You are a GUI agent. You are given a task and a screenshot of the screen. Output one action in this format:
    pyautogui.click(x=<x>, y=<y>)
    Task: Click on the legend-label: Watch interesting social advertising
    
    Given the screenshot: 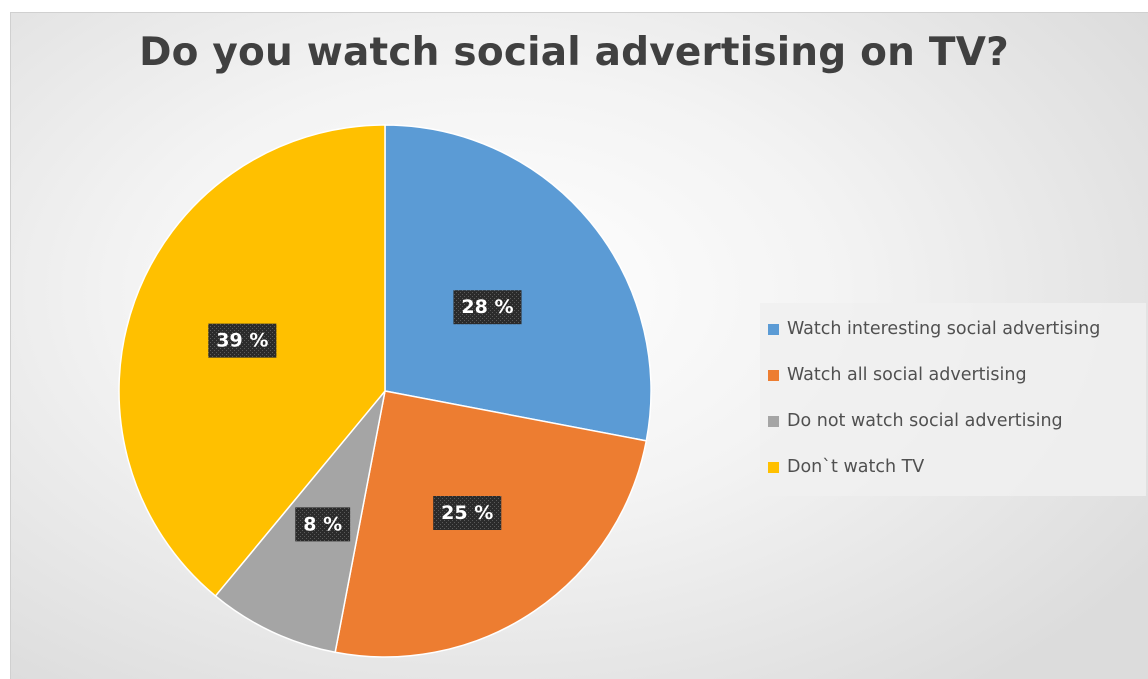 What is the action you would take?
    pyautogui.click(x=944, y=329)
    